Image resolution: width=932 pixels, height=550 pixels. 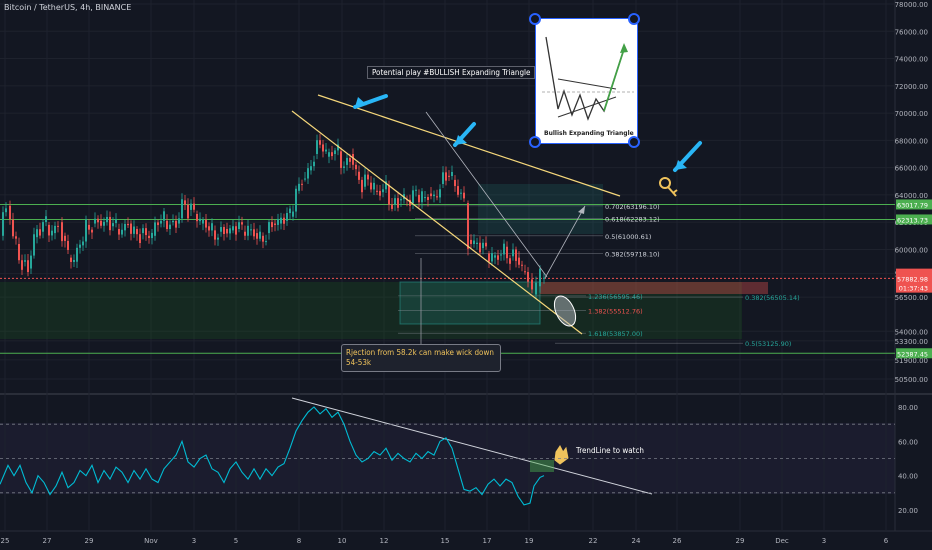 What do you see at coordinates (586, 81) in the screenshot?
I see `pattern-image-card: Bullish Expanding Triangle` at bounding box center [586, 81].